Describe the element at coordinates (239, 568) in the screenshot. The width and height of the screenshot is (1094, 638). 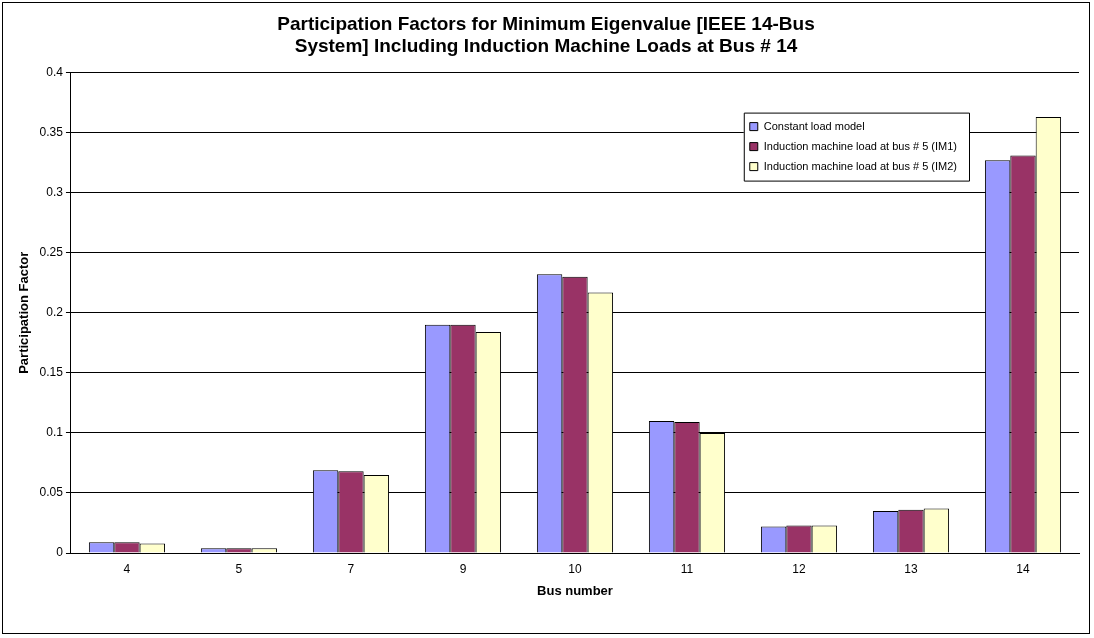
I see `x-tick-label: 5` at that location.